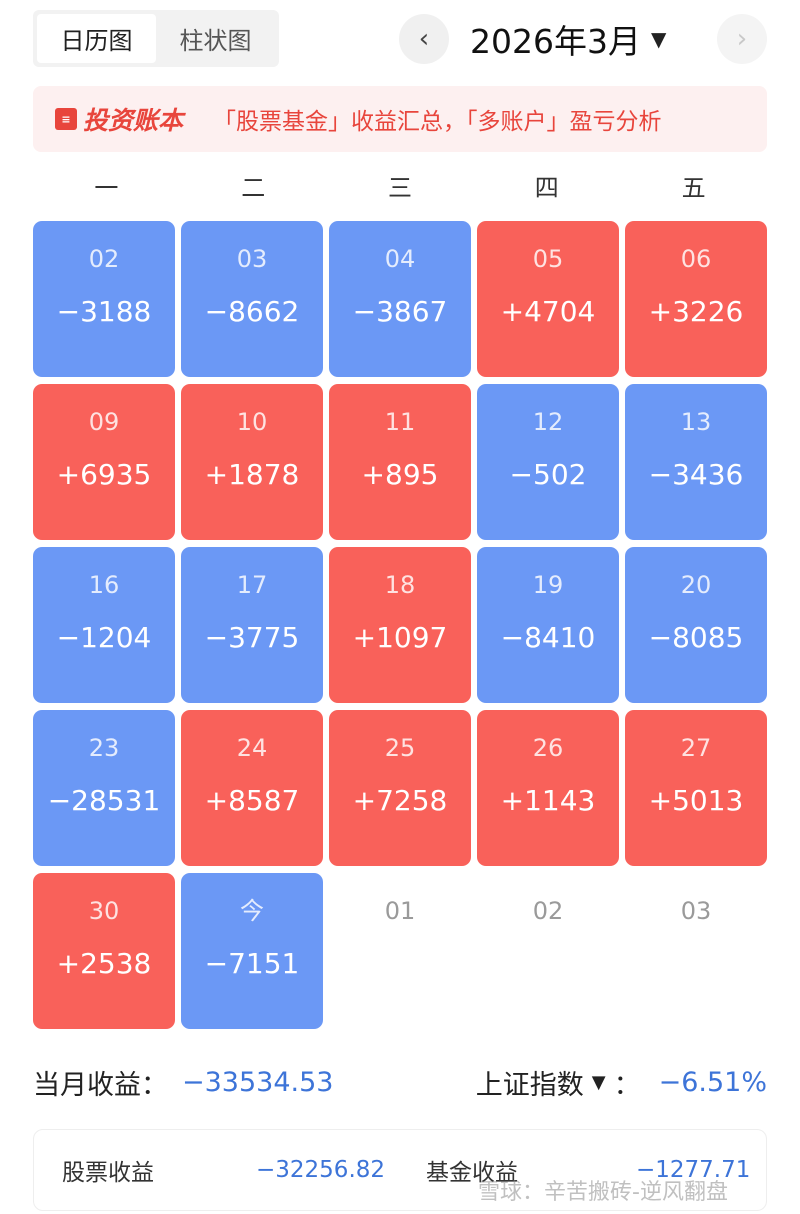  I want to click on stock-profit-value: −32256.82, so click(321, 1170).